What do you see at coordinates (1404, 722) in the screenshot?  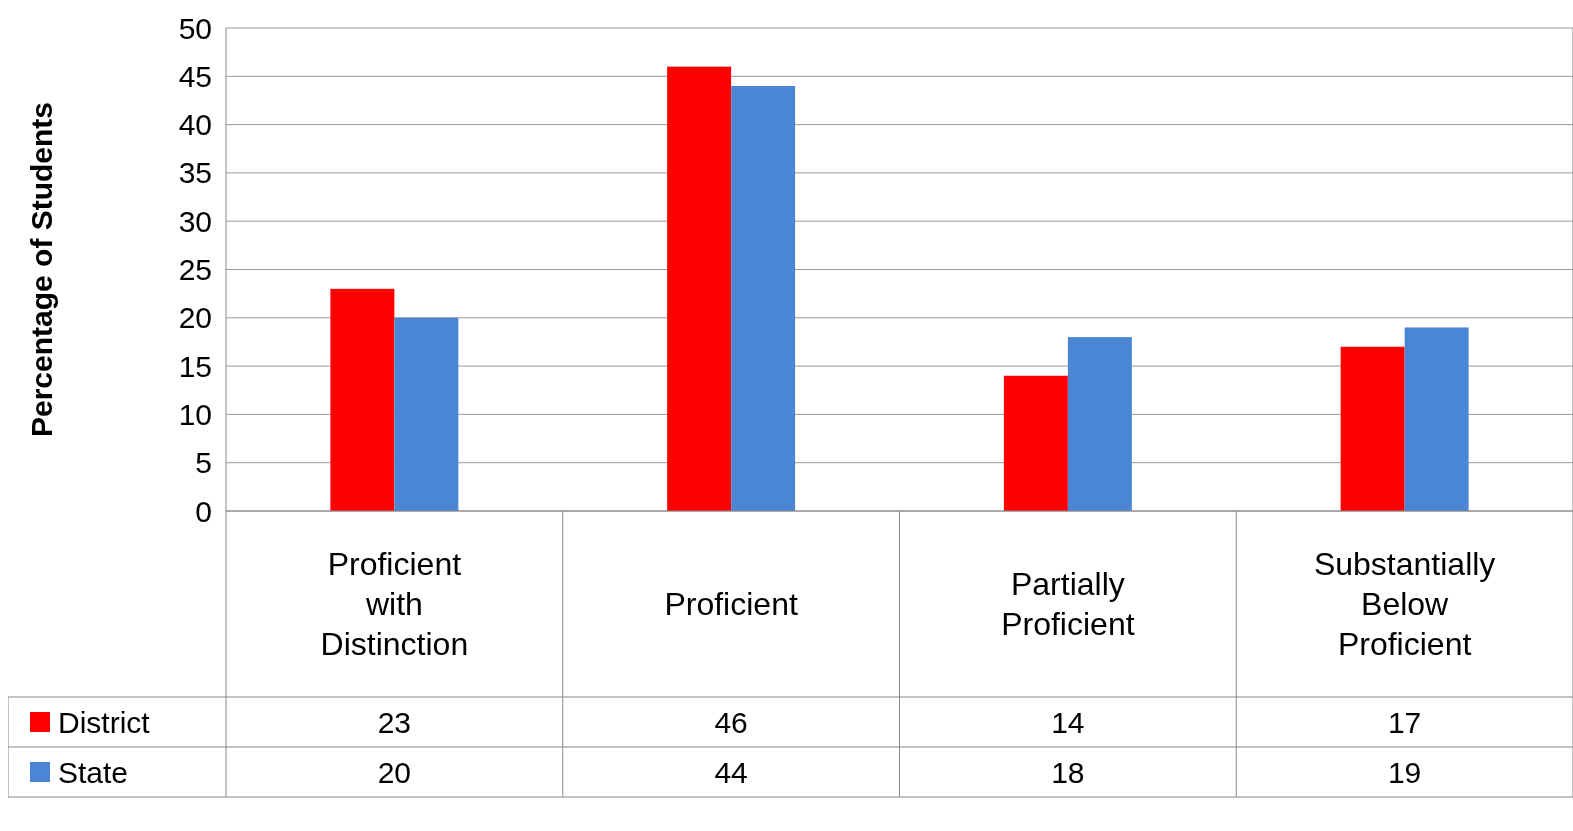 I see `data-label: 17` at bounding box center [1404, 722].